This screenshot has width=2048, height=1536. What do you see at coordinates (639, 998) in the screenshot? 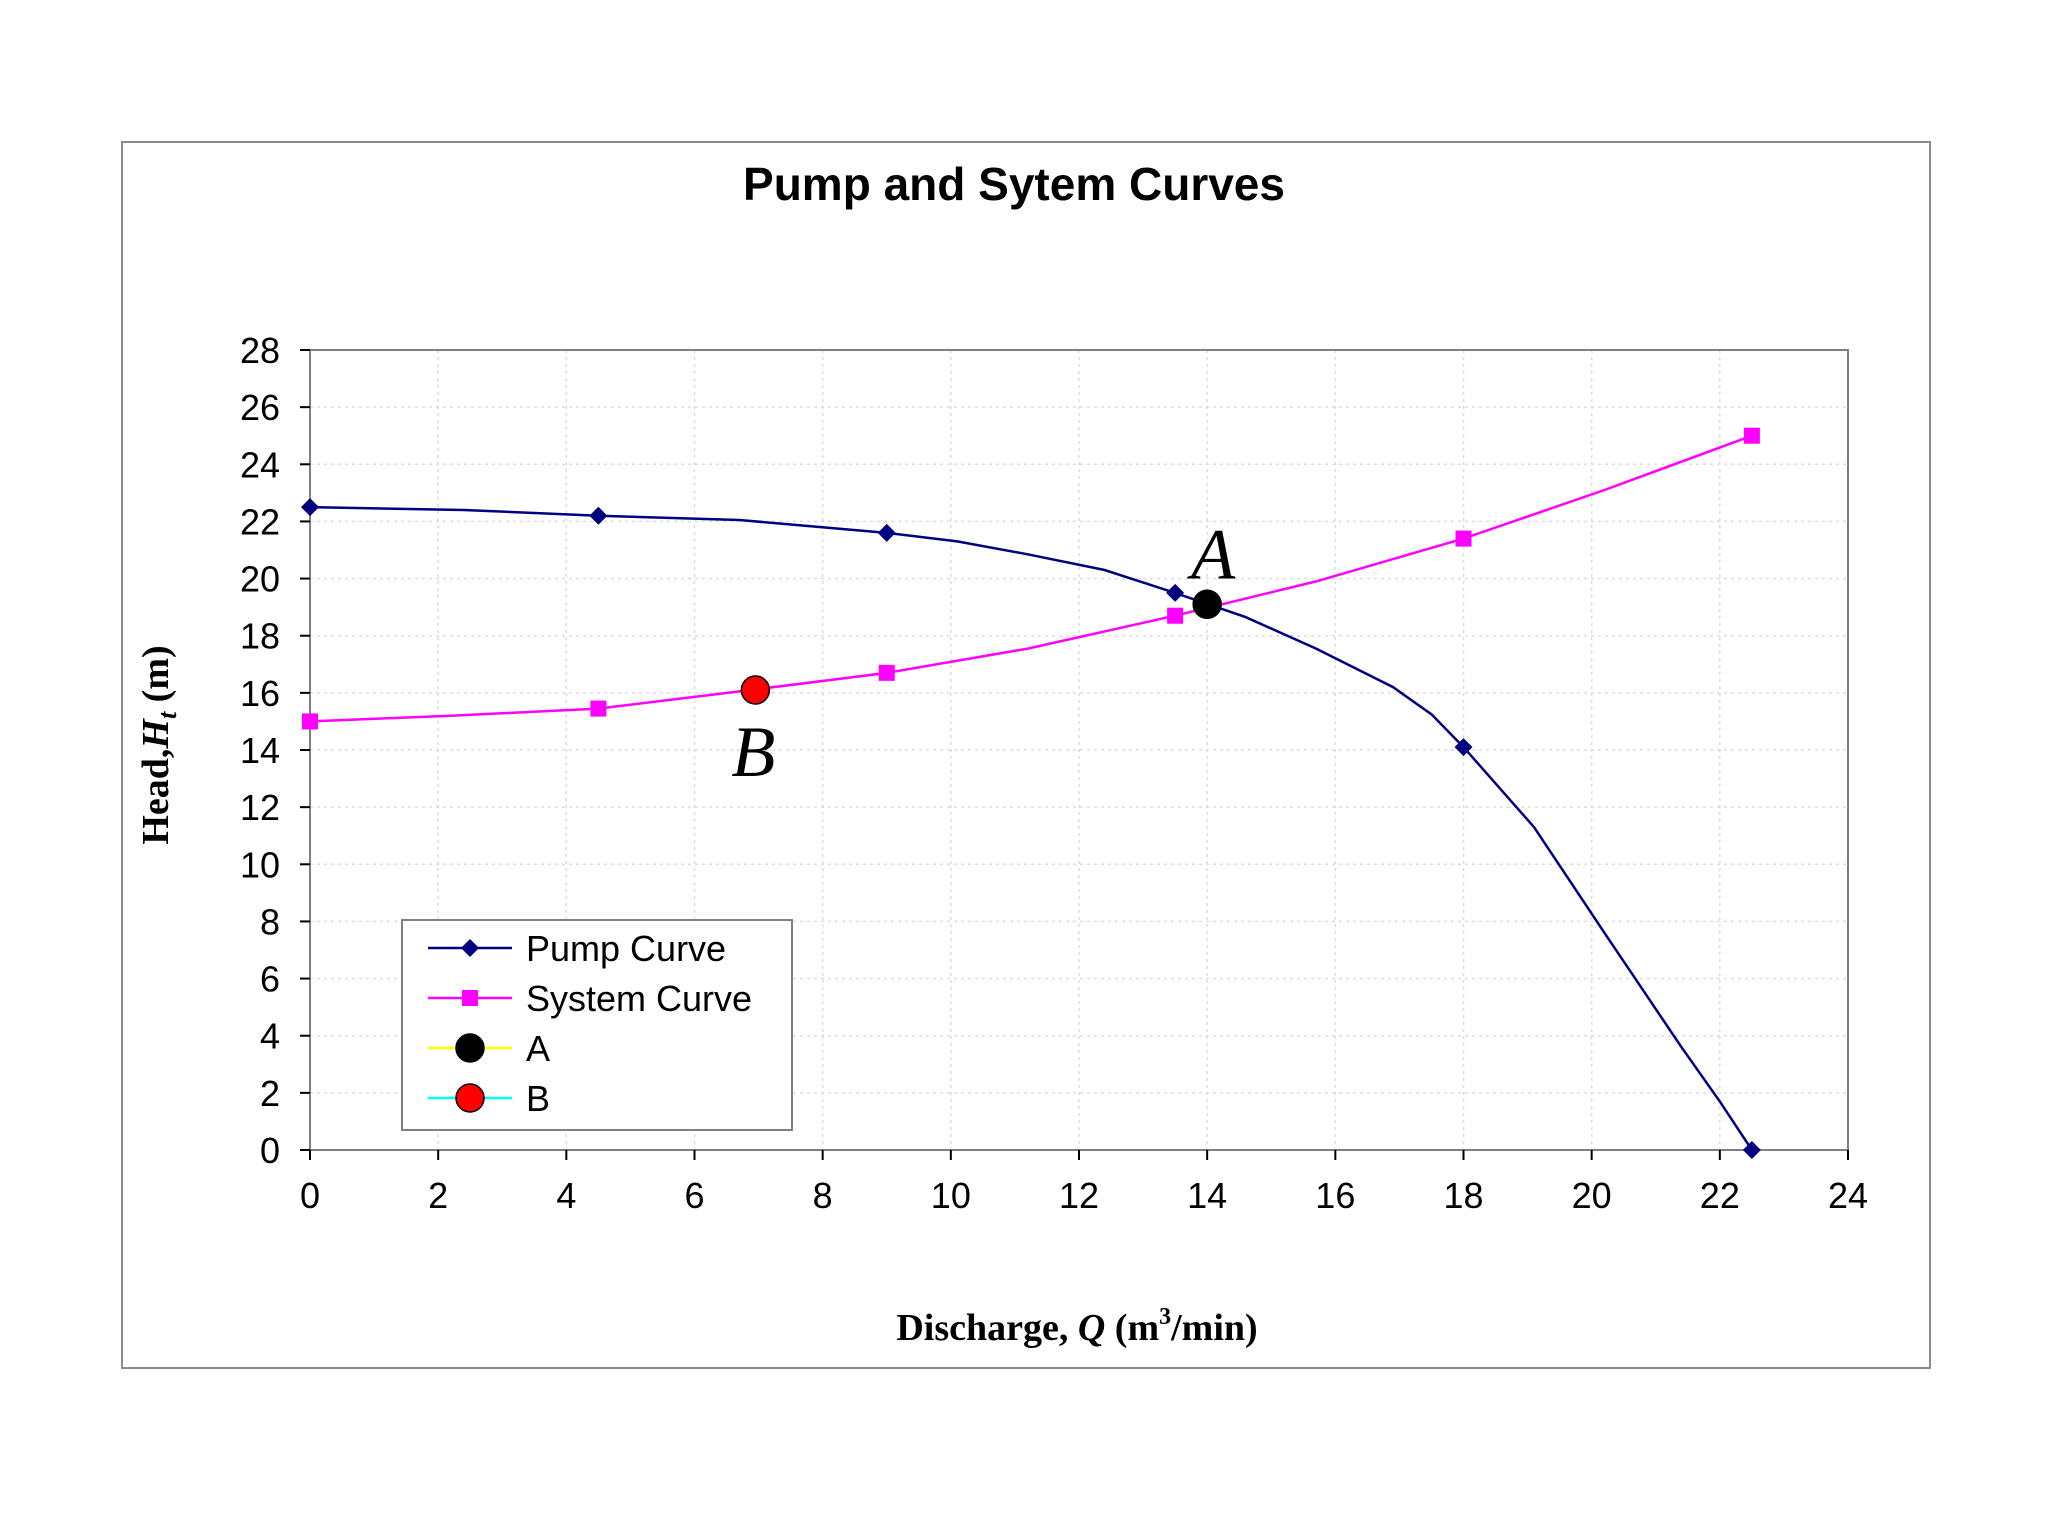
I see `legend-system-curve-label: System Curve` at bounding box center [639, 998].